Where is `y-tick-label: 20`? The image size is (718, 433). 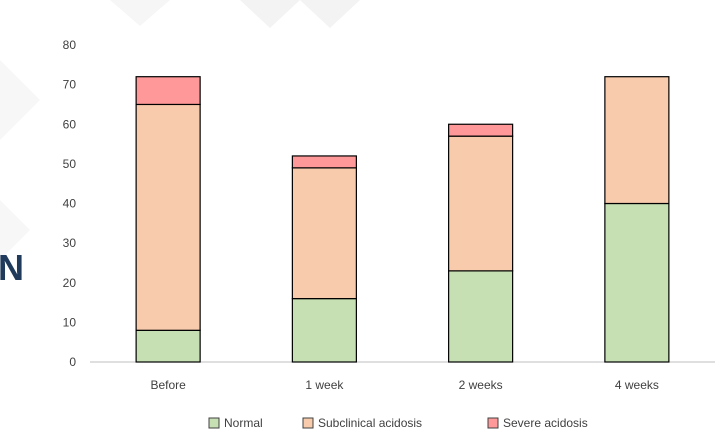 y-tick-label: 20 is located at coordinates (70, 283).